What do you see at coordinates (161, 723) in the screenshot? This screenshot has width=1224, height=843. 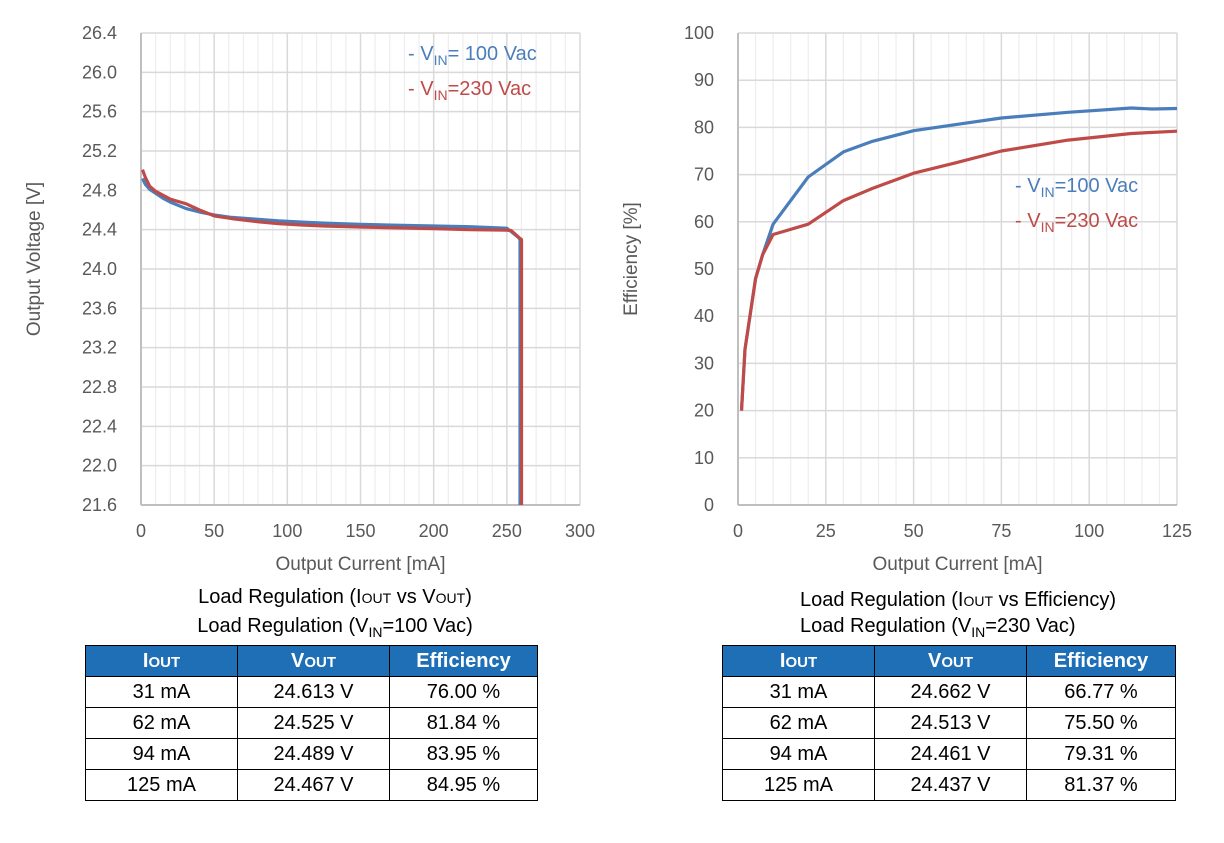 I see `cell-iout: 62 mA` at bounding box center [161, 723].